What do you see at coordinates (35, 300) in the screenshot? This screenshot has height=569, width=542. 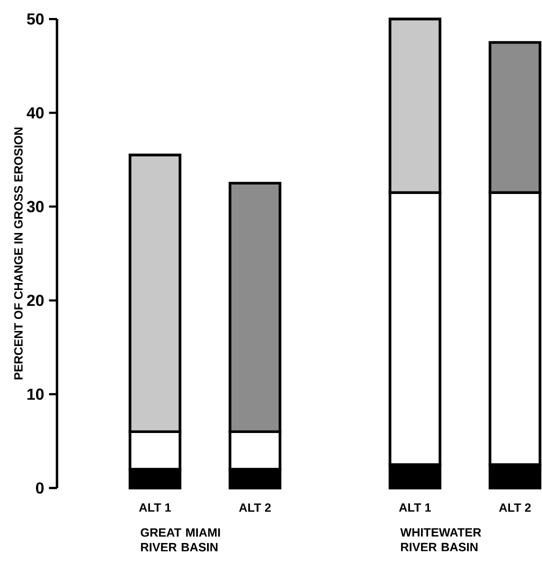 I see `y-tick-label: 20` at bounding box center [35, 300].